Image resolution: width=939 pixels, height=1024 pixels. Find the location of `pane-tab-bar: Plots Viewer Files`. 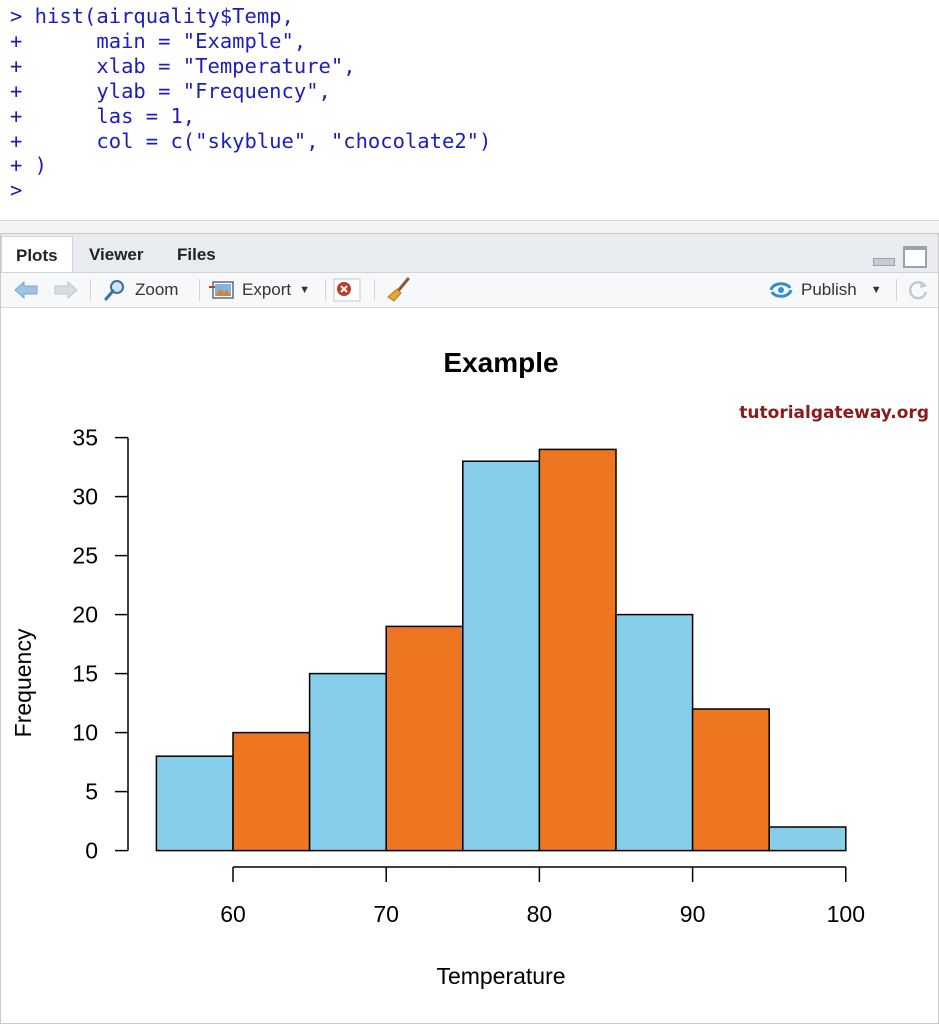

pane-tab-bar: Plots Viewer Files is located at coordinates (469, 253).